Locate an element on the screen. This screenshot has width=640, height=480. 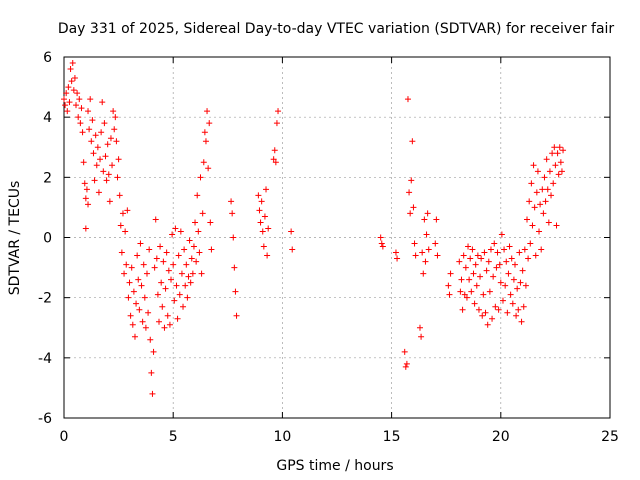
y-tick-label: -2 is located at coordinates (45, 299).